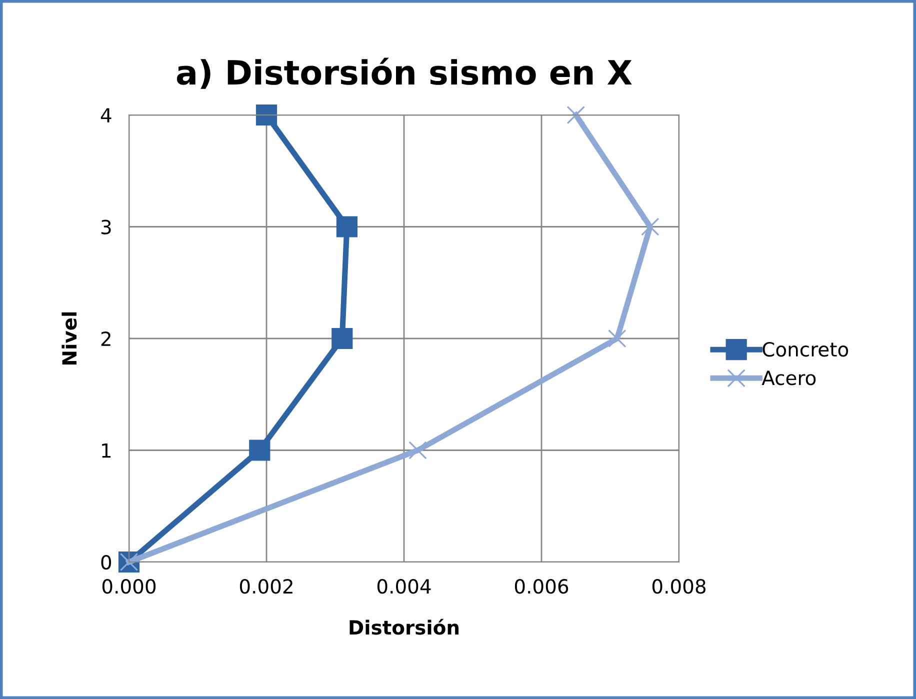 Image resolution: width=916 pixels, height=699 pixels. Describe the element at coordinates (106, 450) in the screenshot. I see `y-tick-label: 1` at that location.